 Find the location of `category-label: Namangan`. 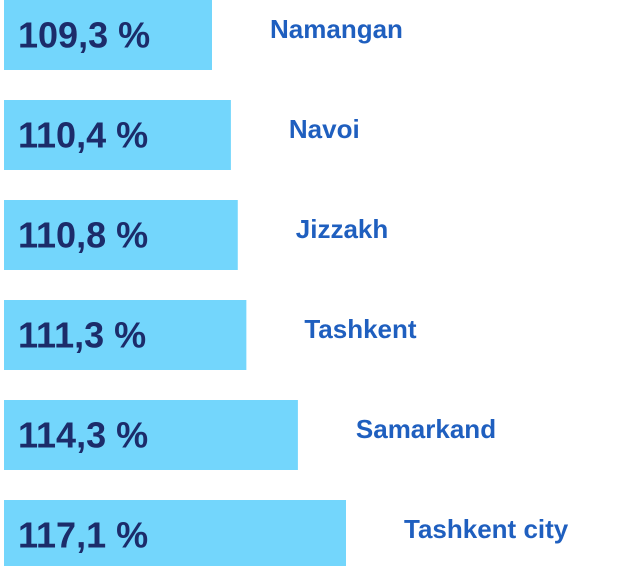

category-label: Namangan is located at coordinates (336, 29).